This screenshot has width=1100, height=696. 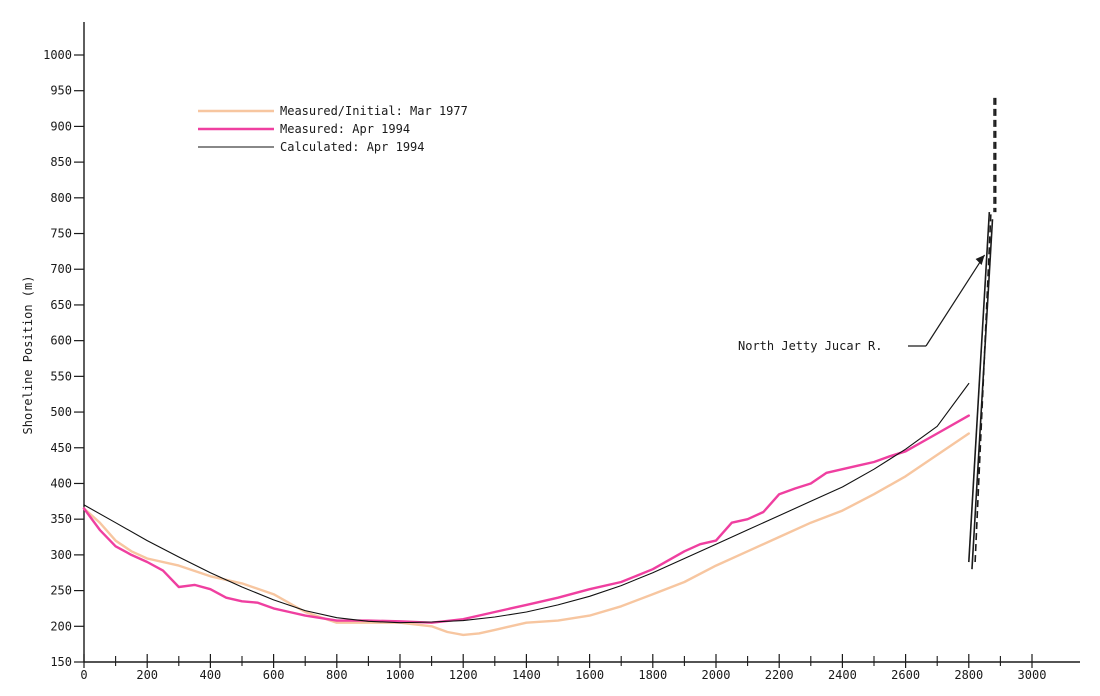 I want to click on x-tick-label: 1800, so click(x=652, y=675).